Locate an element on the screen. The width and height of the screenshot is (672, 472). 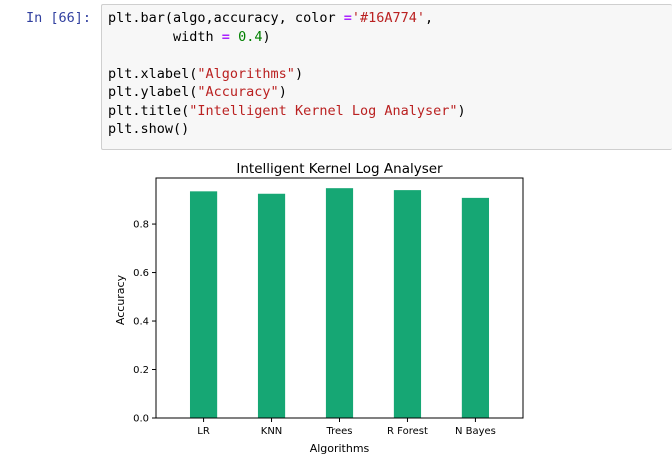
bar-knn is located at coordinates (271, 305).